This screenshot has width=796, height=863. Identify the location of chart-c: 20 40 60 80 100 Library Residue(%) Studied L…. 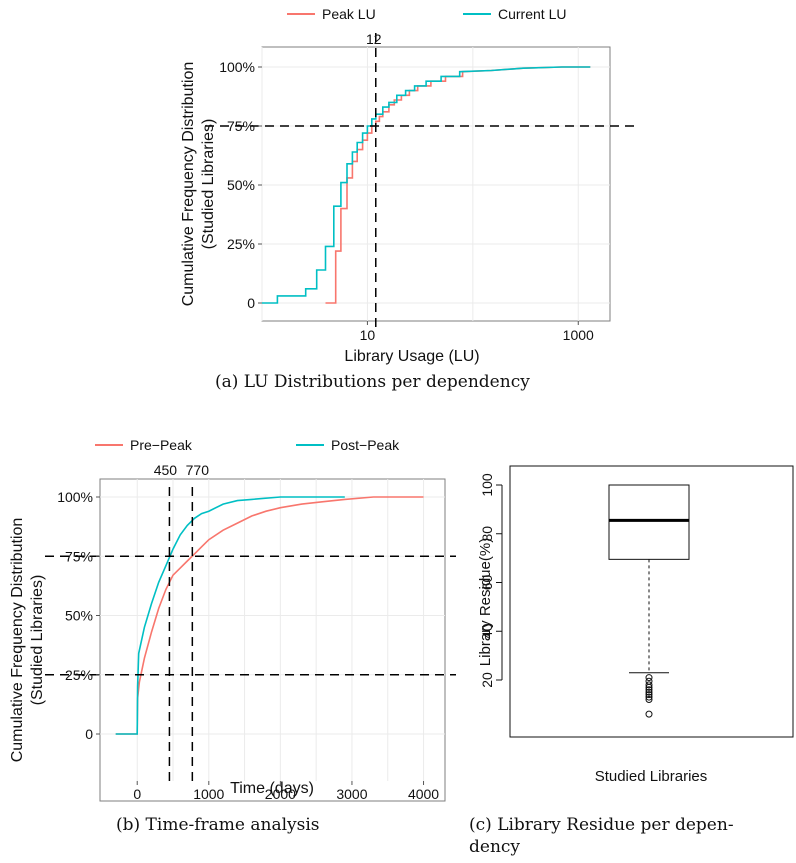
(635, 625).